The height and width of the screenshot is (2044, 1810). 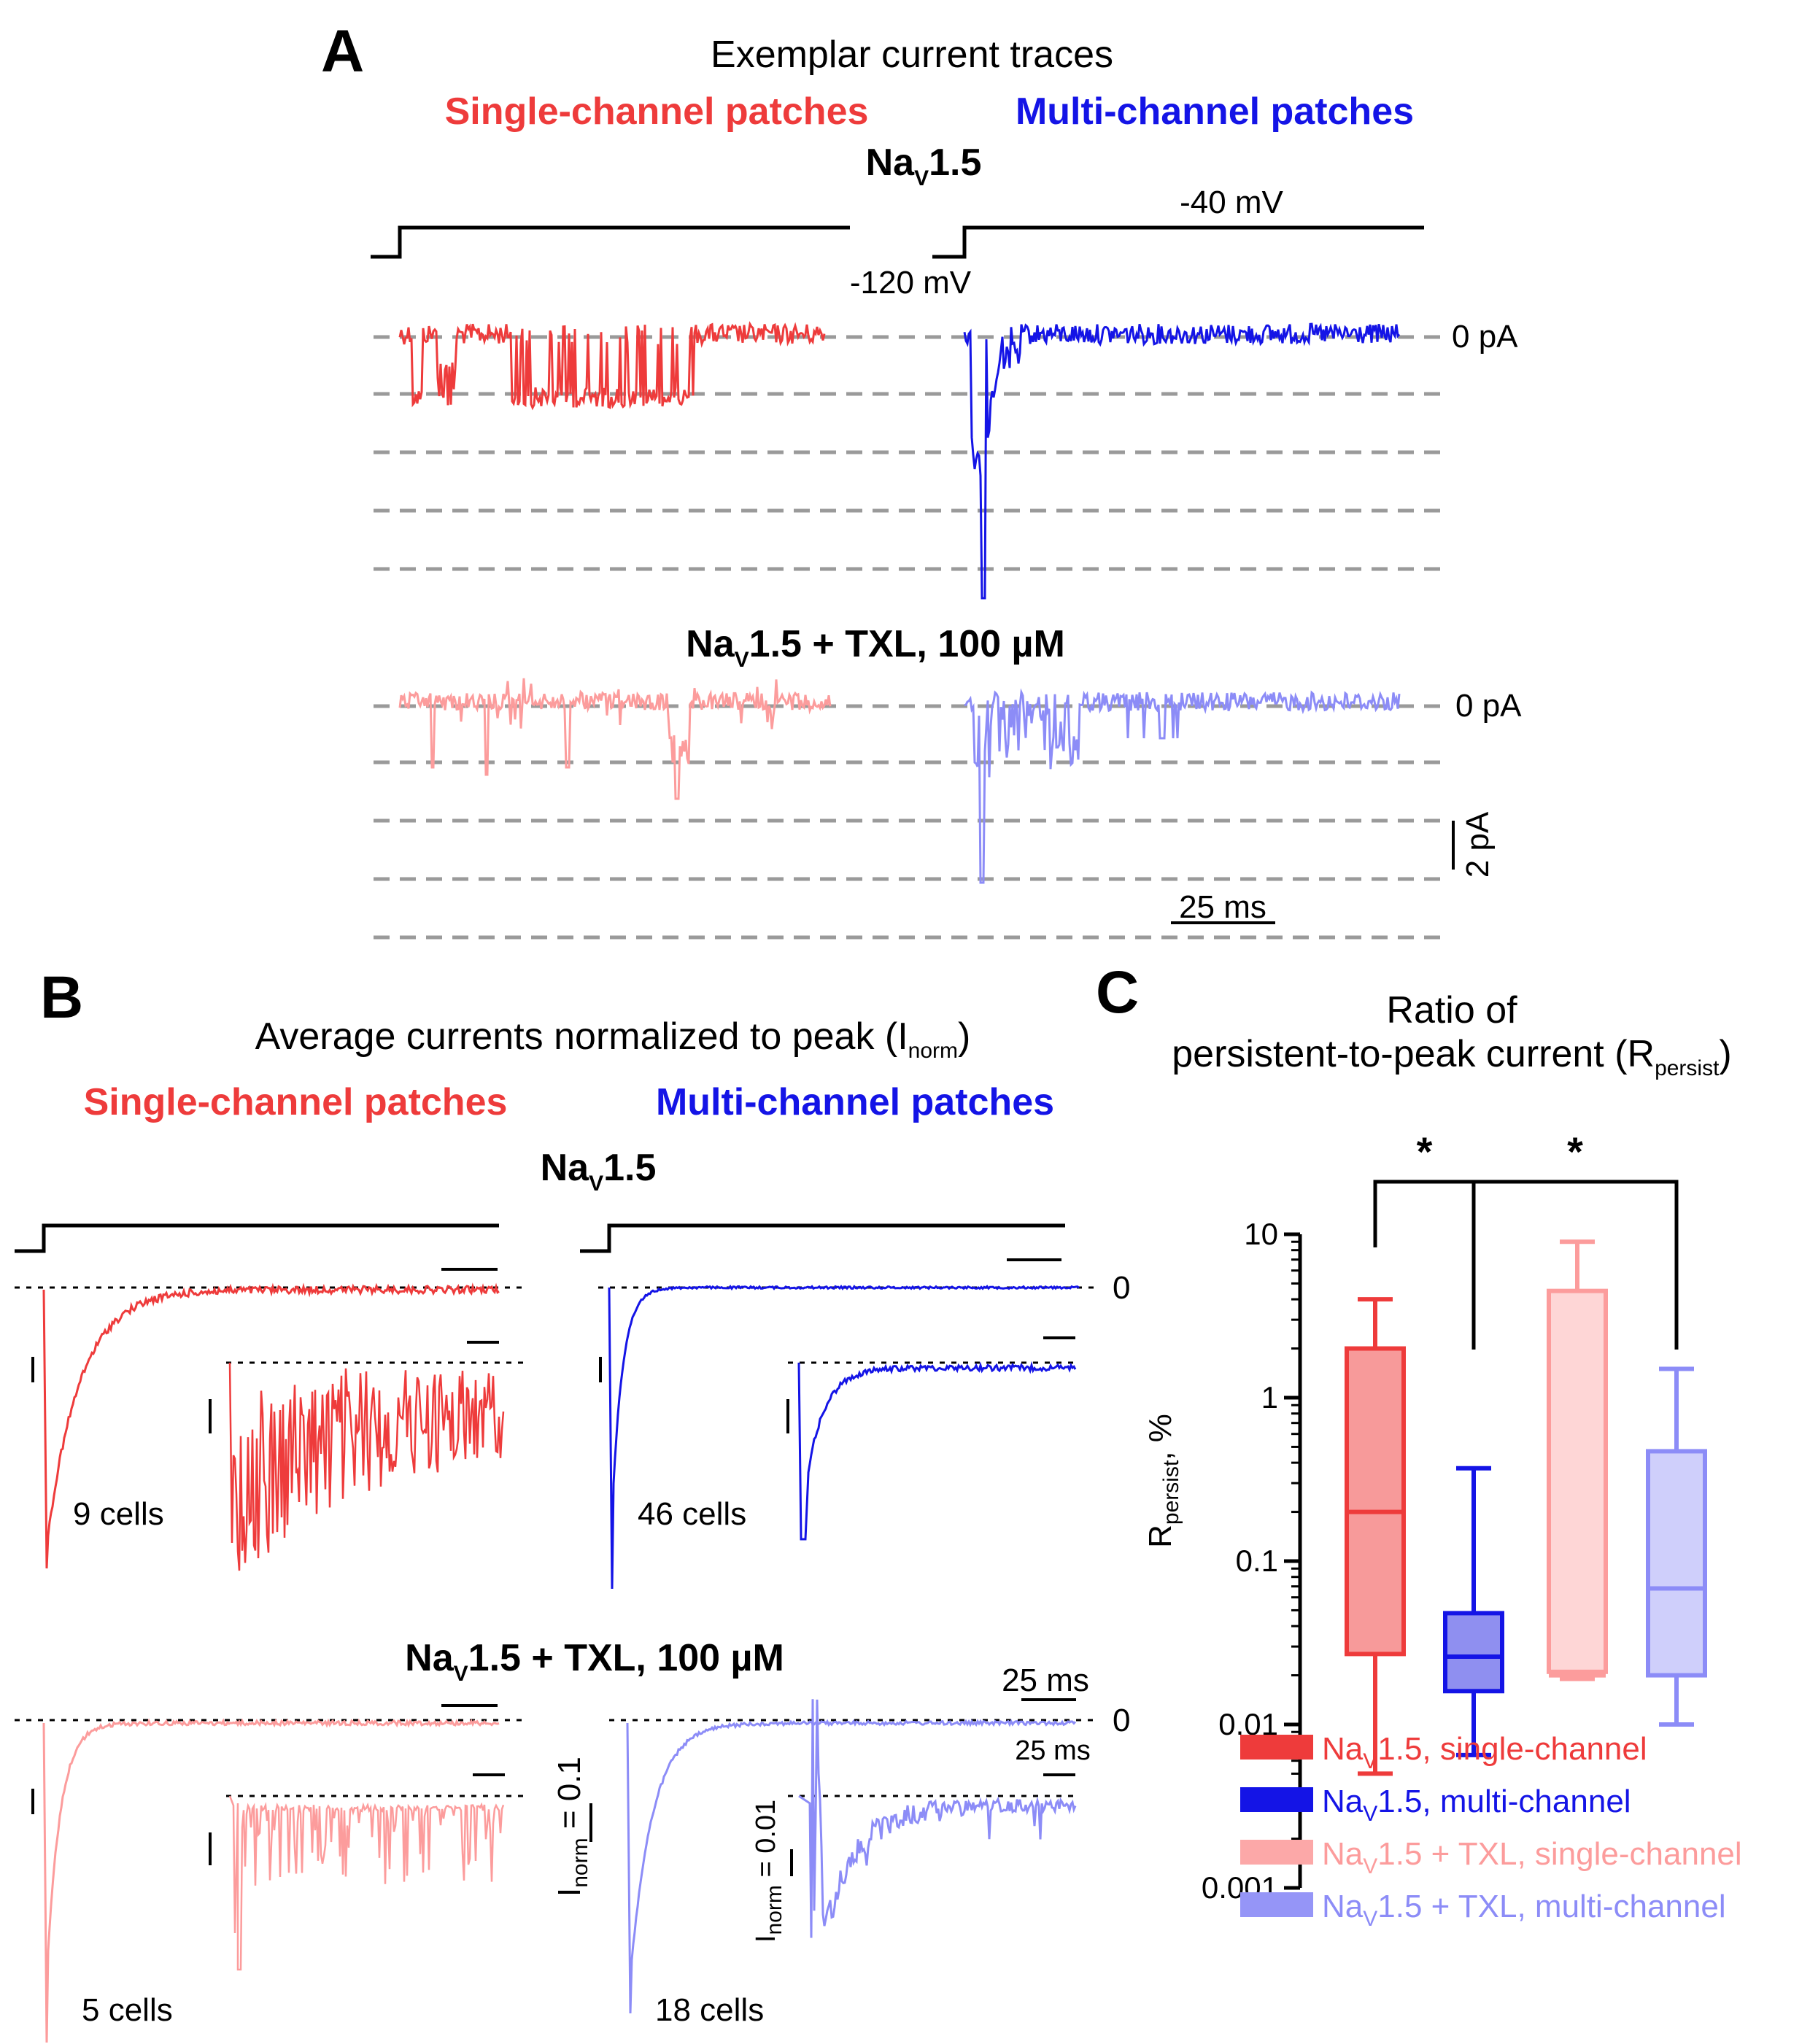 I want to click on panel-b-single-heading: Single-channel patches, so click(x=296, y=1102).